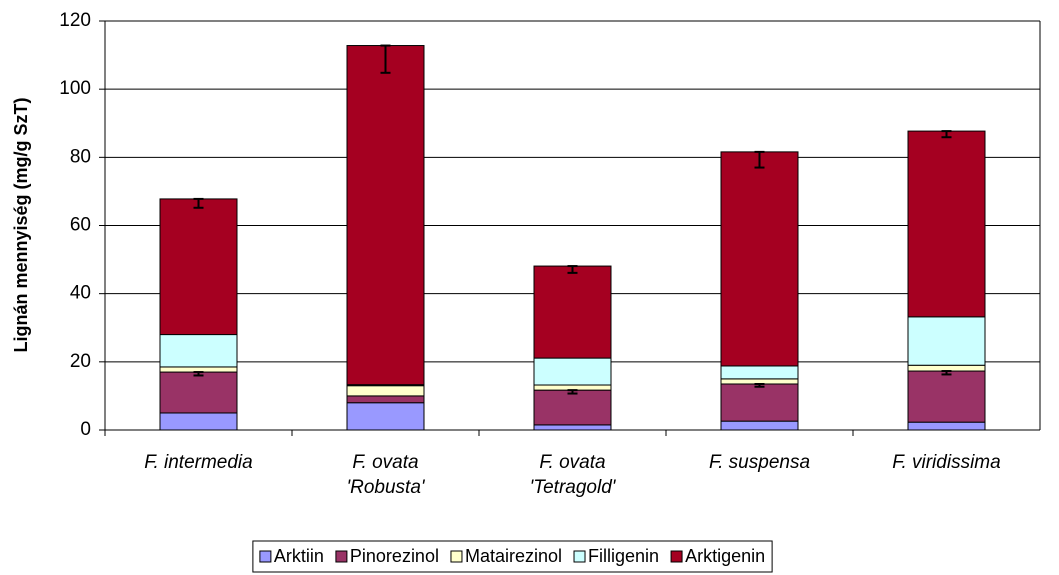 The image size is (1059, 575). What do you see at coordinates (80, 156) in the screenshot?
I see `y-tick-label: 80` at bounding box center [80, 156].